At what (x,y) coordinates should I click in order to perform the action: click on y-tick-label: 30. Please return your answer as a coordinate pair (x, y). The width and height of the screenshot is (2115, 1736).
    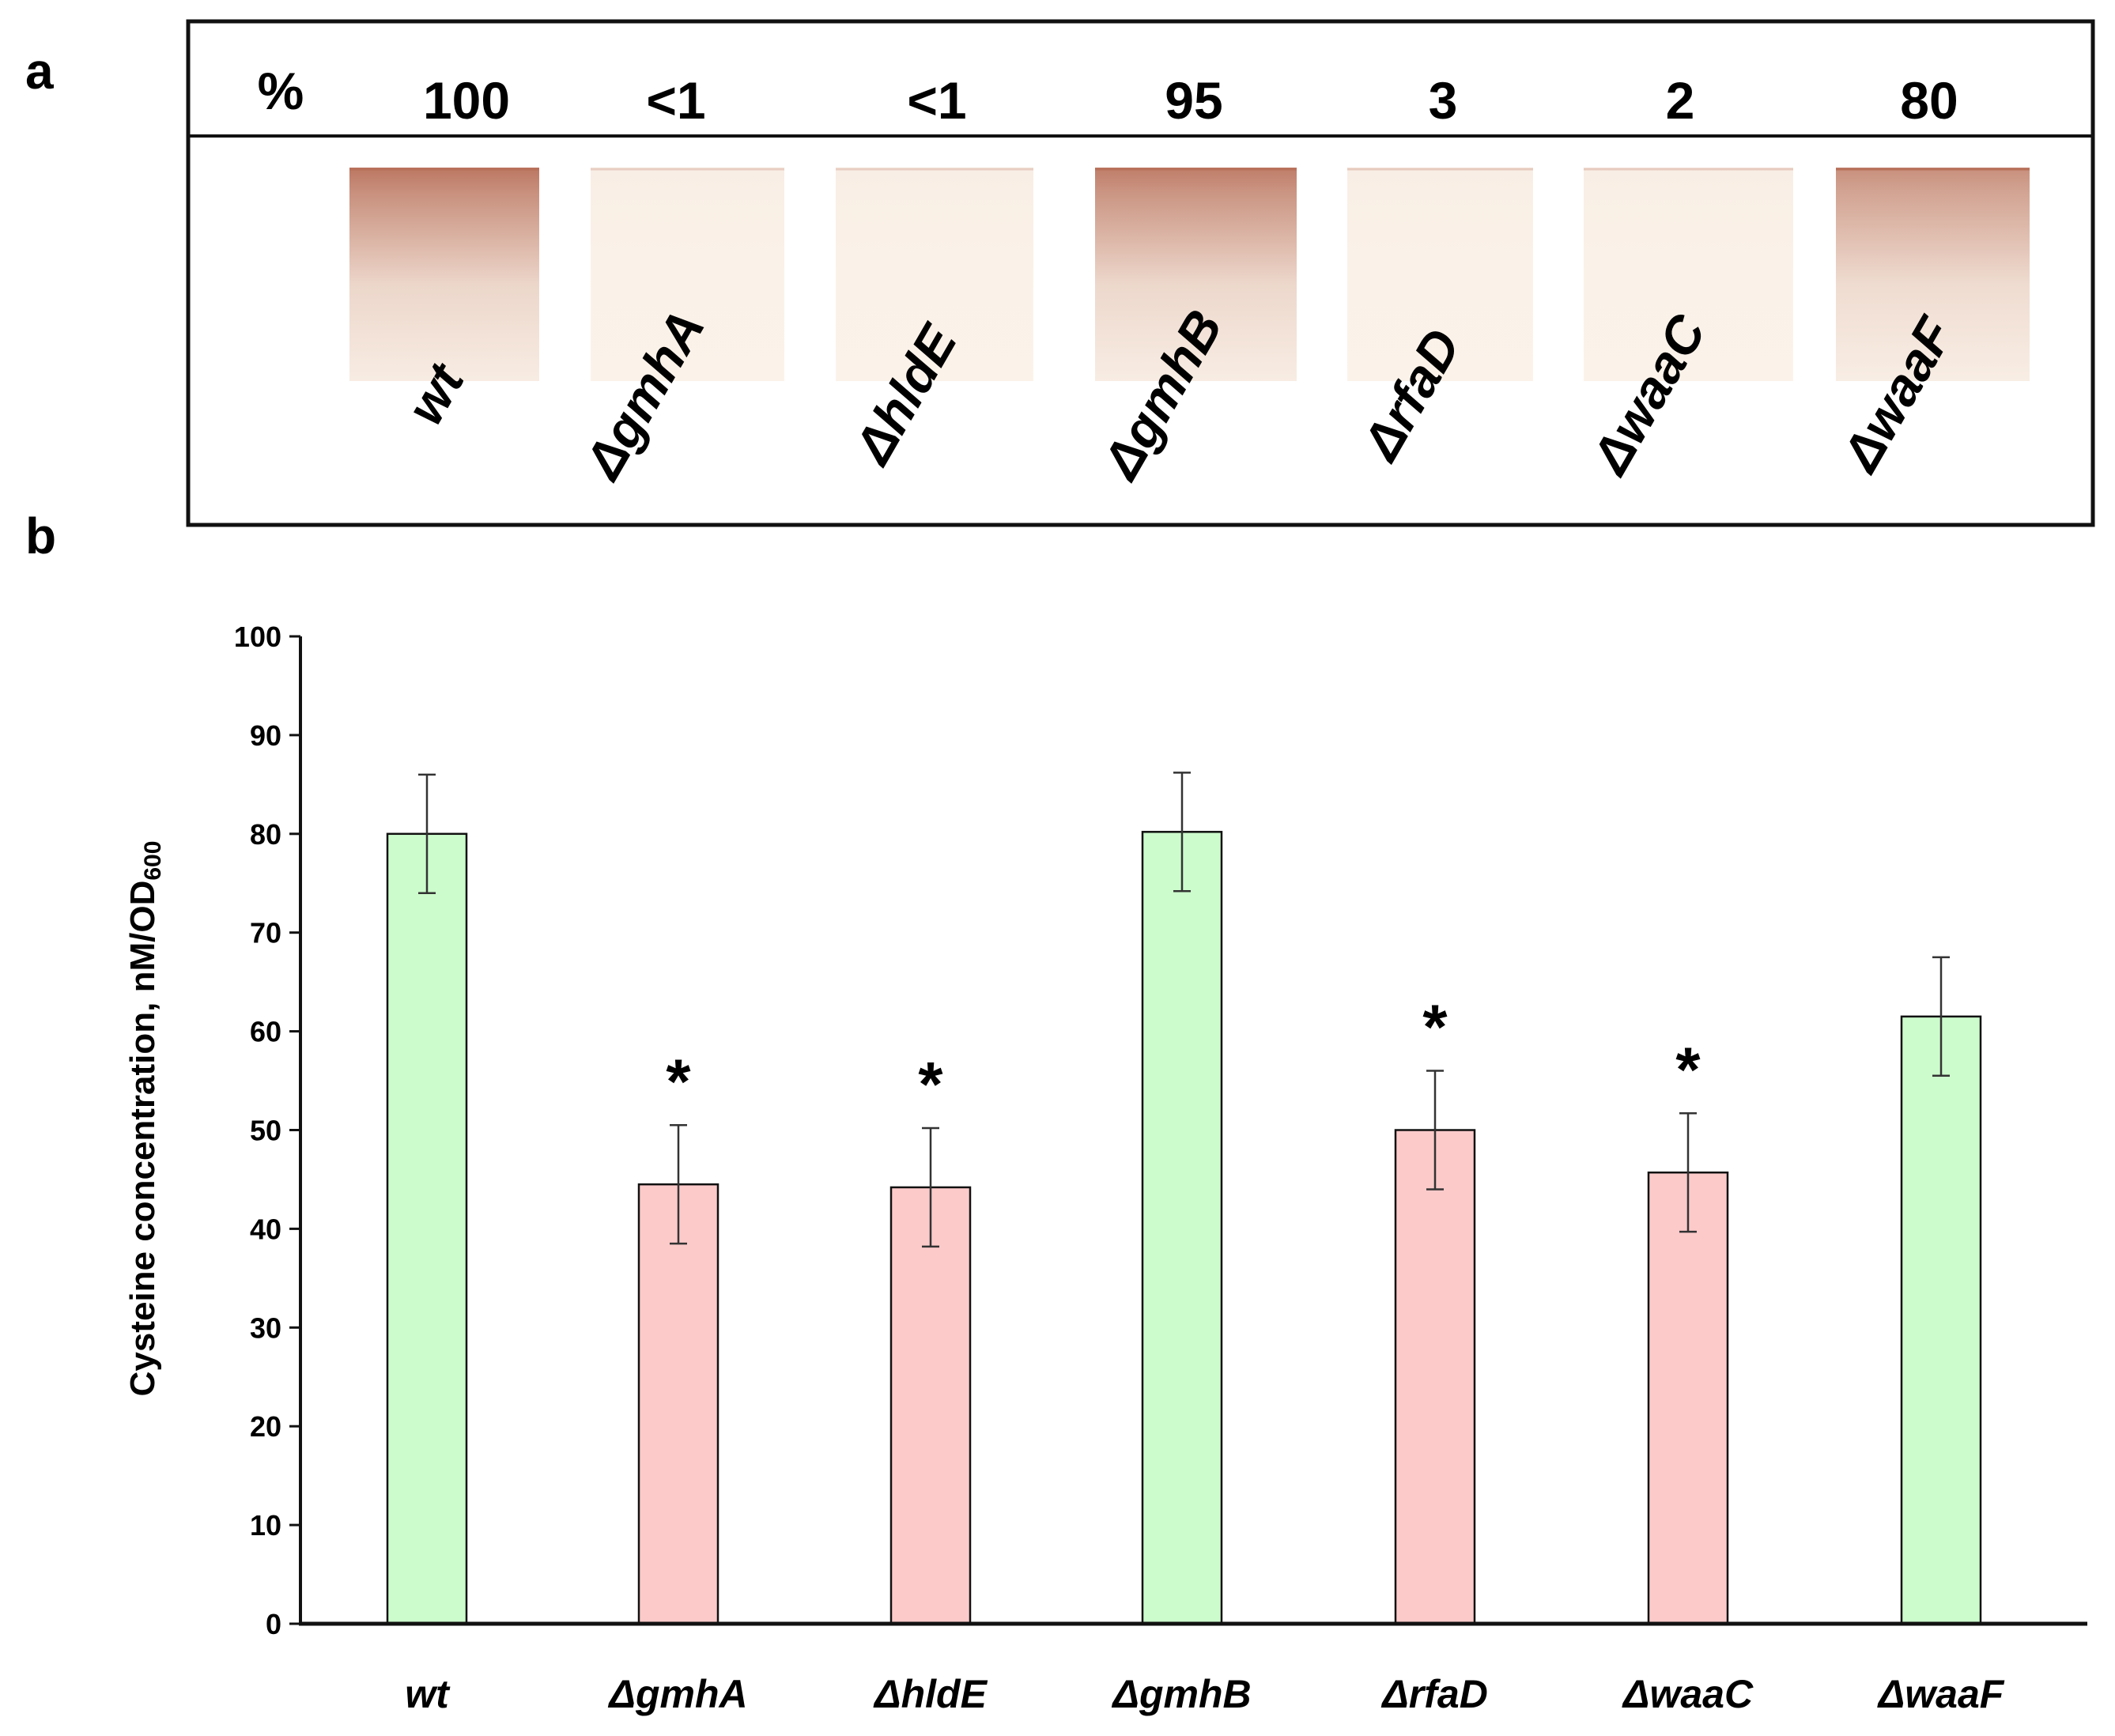
    Looking at the image, I should click on (265, 1327).